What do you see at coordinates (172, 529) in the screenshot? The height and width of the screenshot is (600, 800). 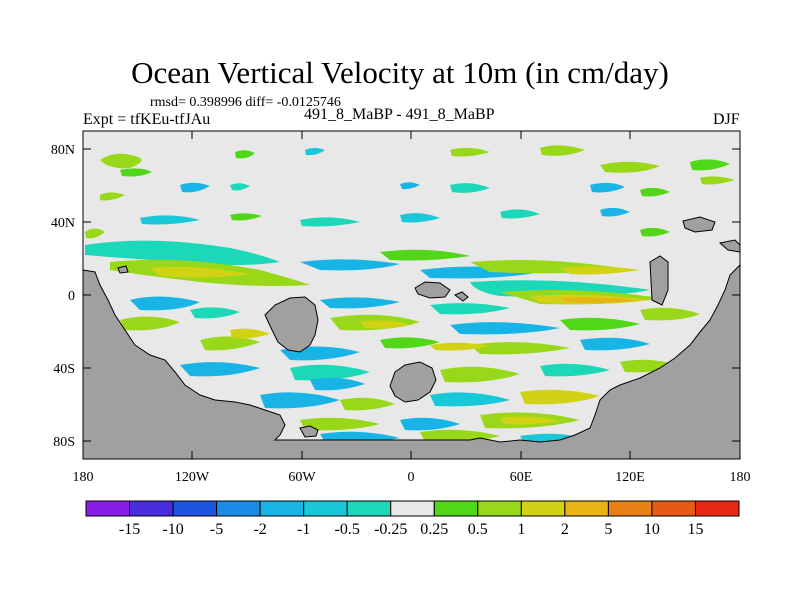 I see `colorbar-label: -10` at bounding box center [172, 529].